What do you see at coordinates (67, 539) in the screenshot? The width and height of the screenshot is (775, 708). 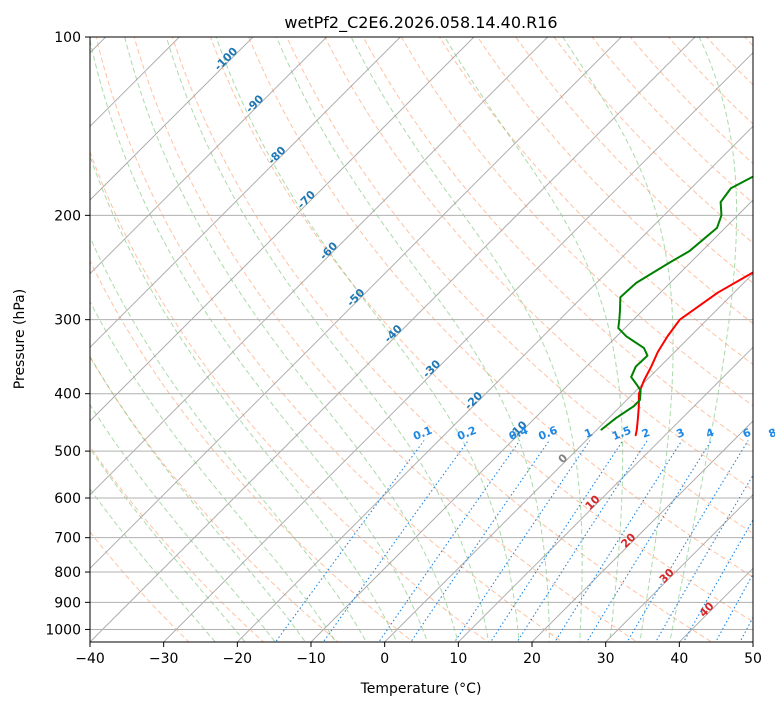 I see `y-tick-label: 700` at bounding box center [67, 539].